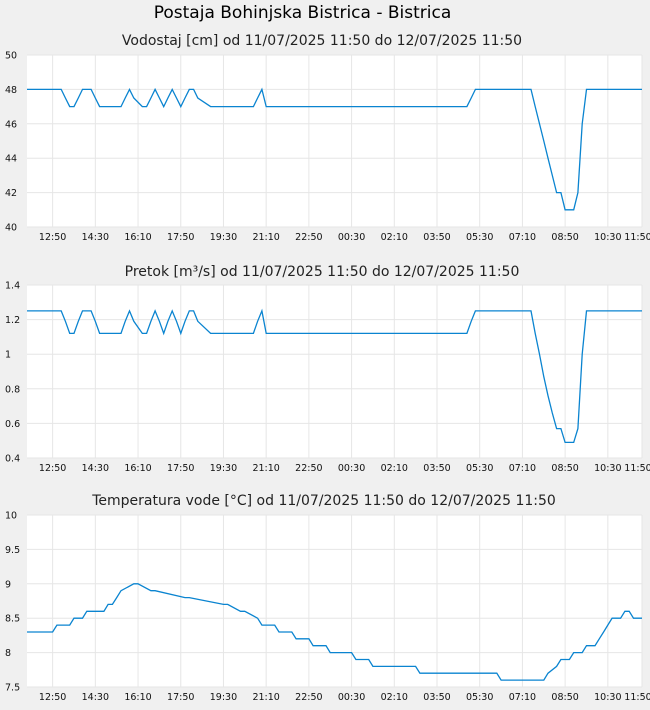 This screenshot has width=650, height=710. Describe the element at coordinates (308, 697) in the screenshot. I see `water-temperature-x-tick-label: 22:50` at that location.